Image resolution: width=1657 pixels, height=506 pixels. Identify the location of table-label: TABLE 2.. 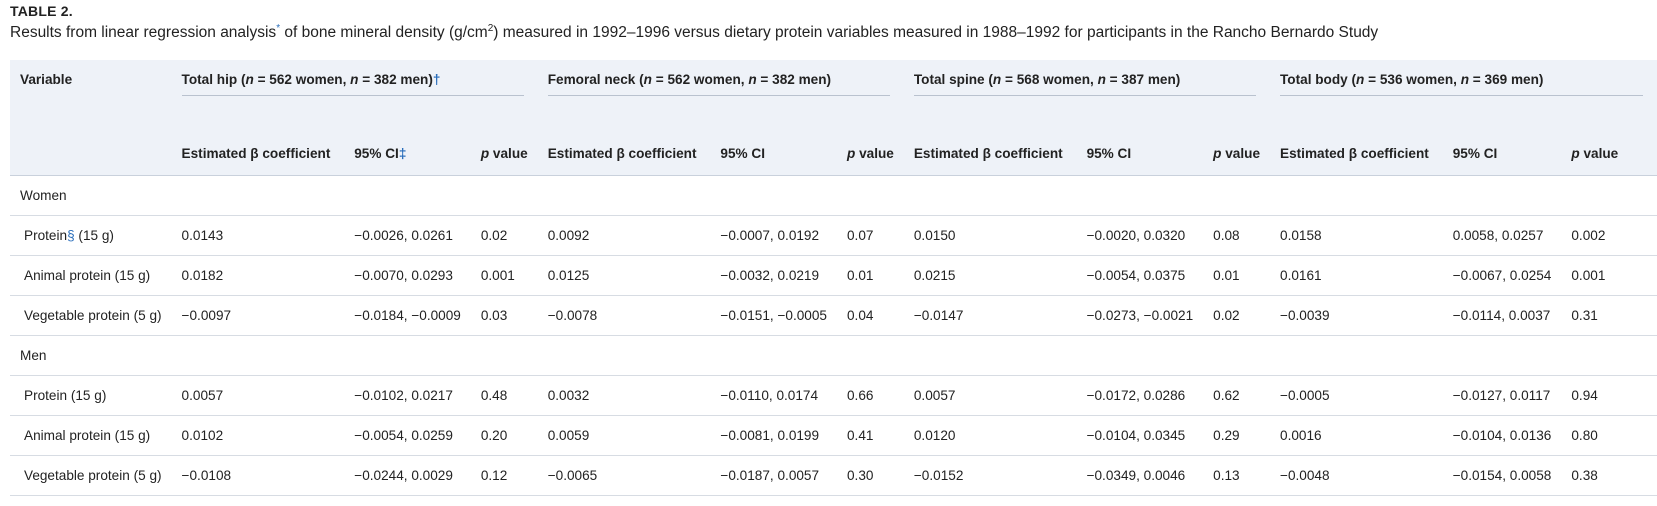
(41, 11).